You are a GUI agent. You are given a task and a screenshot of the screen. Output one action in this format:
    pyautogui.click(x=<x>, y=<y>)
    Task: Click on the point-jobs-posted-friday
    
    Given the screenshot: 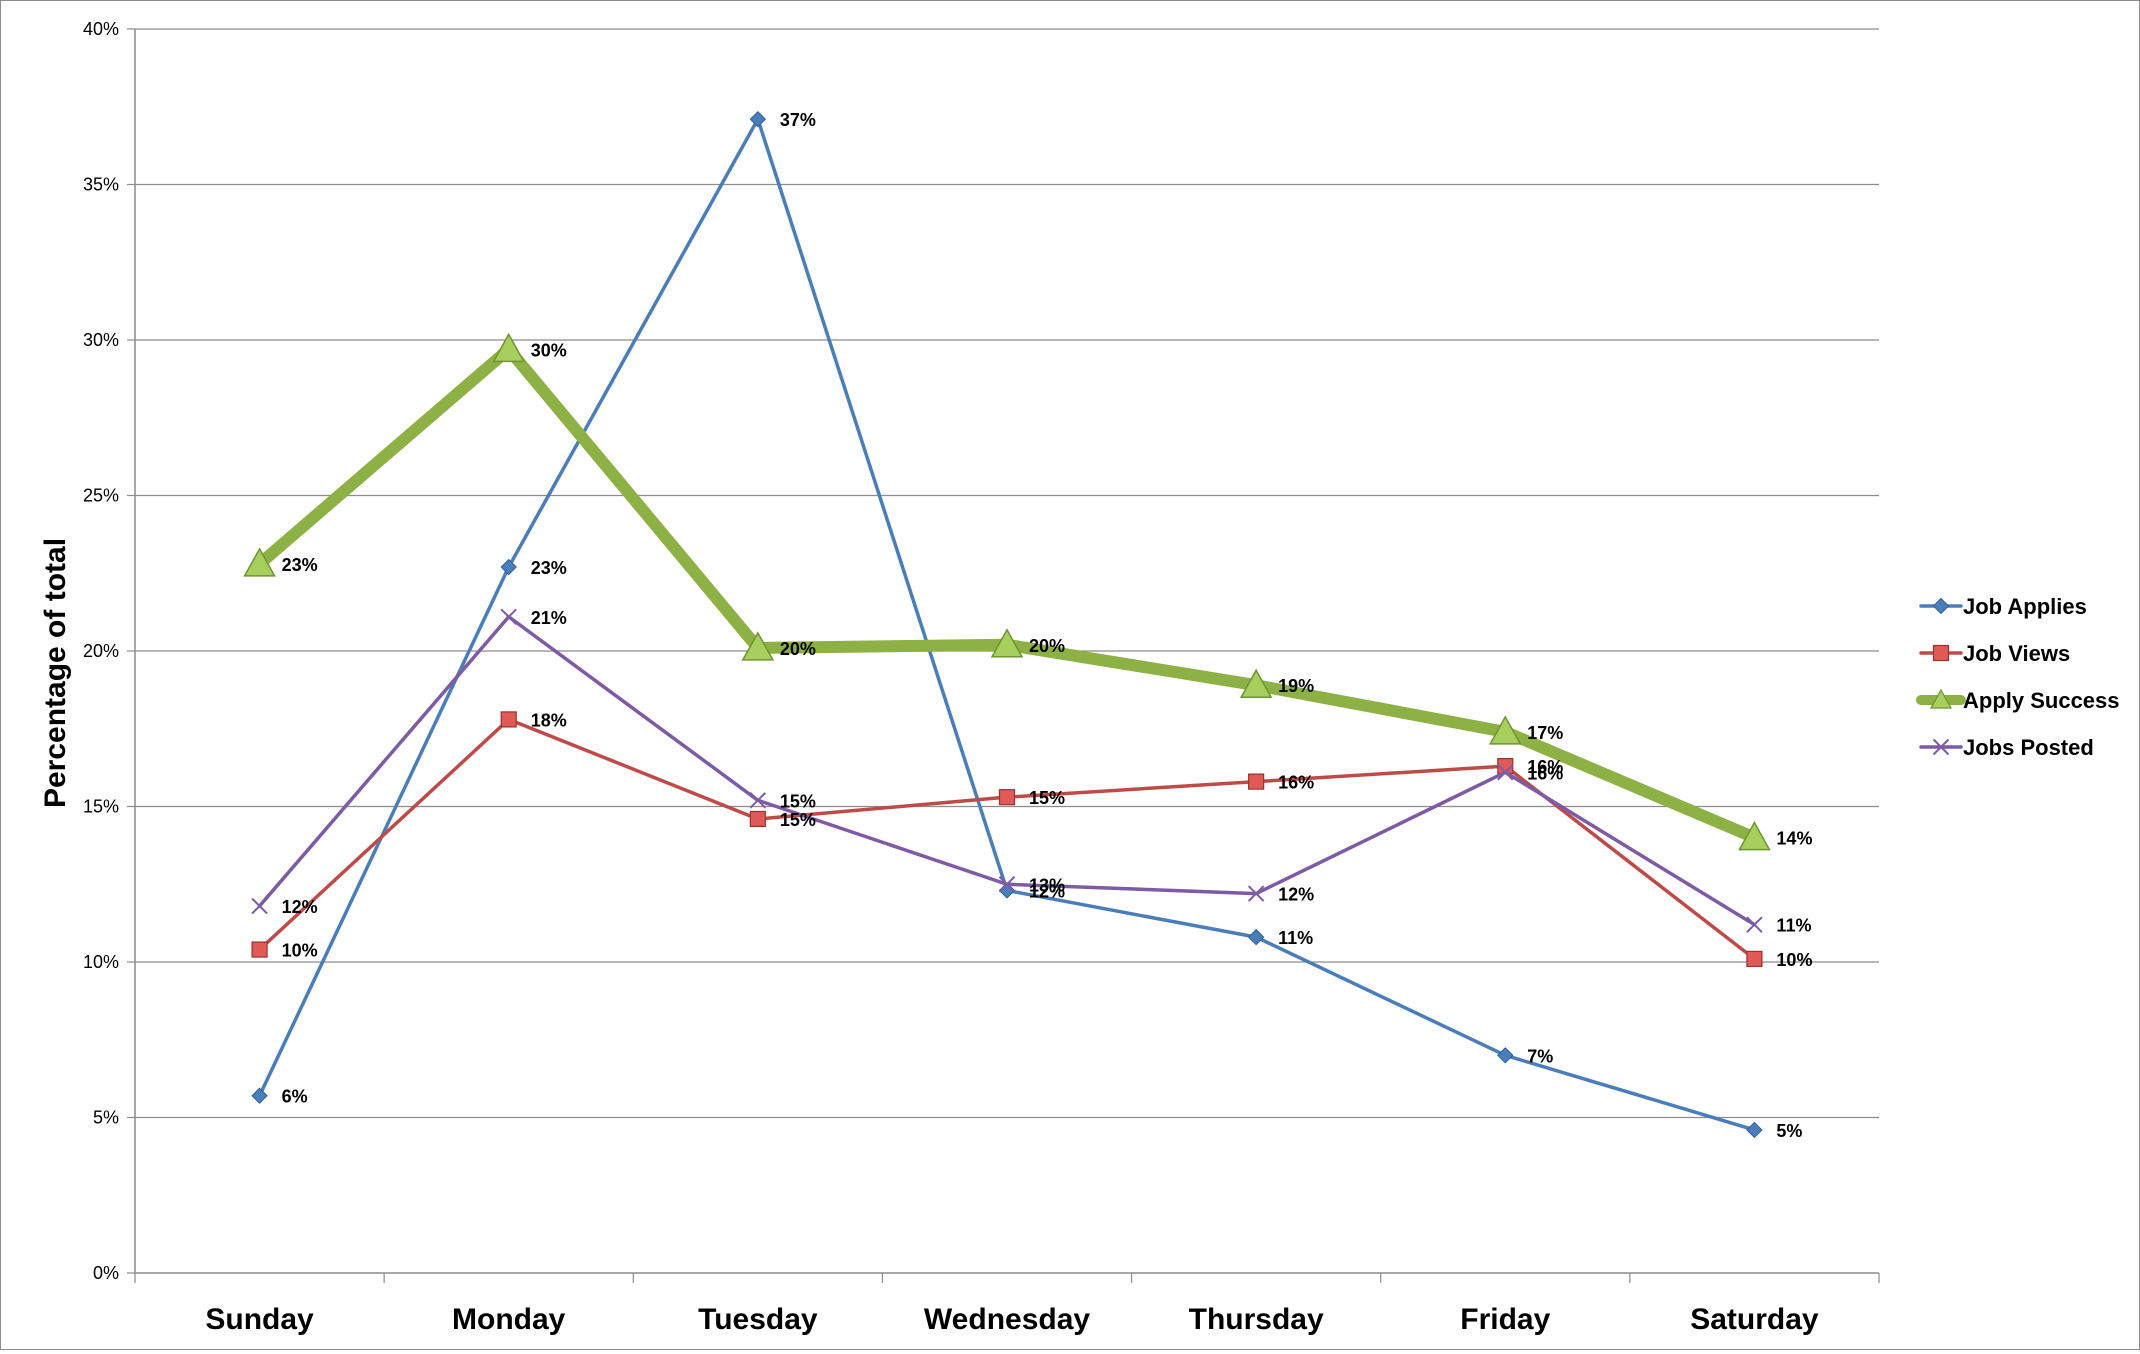 What is the action you would take?
    pyautogui.click(x=1505, y=772)
    